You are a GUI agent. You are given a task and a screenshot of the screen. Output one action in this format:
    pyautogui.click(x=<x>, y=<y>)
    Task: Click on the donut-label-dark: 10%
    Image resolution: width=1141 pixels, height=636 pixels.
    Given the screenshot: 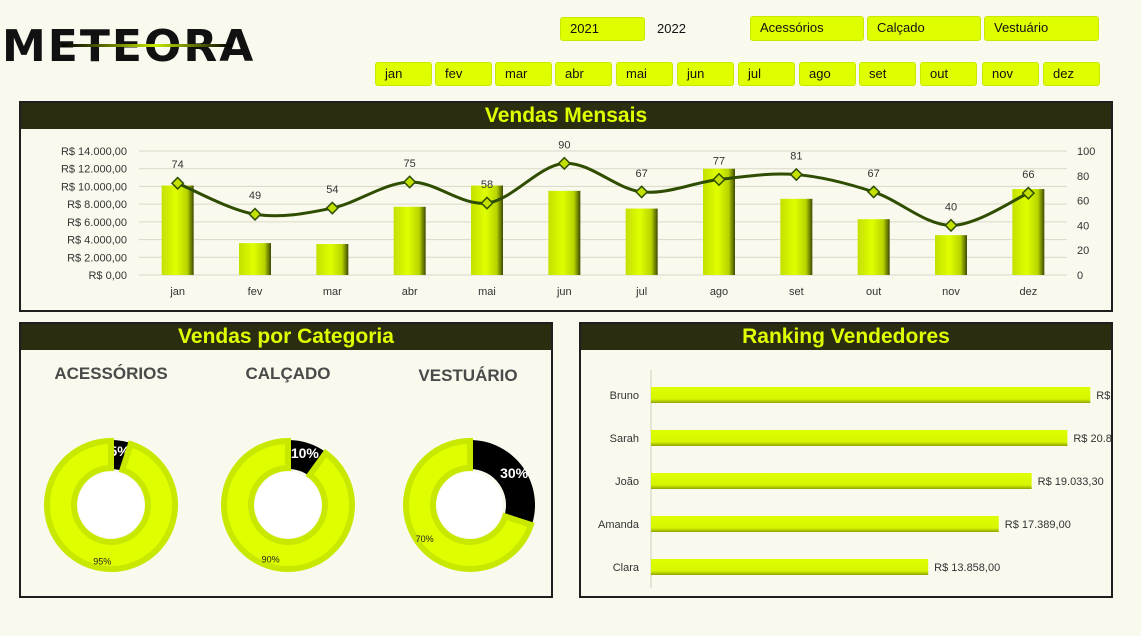 What is the action you would take?
    pyautogui.click(x=305, y=453)
    